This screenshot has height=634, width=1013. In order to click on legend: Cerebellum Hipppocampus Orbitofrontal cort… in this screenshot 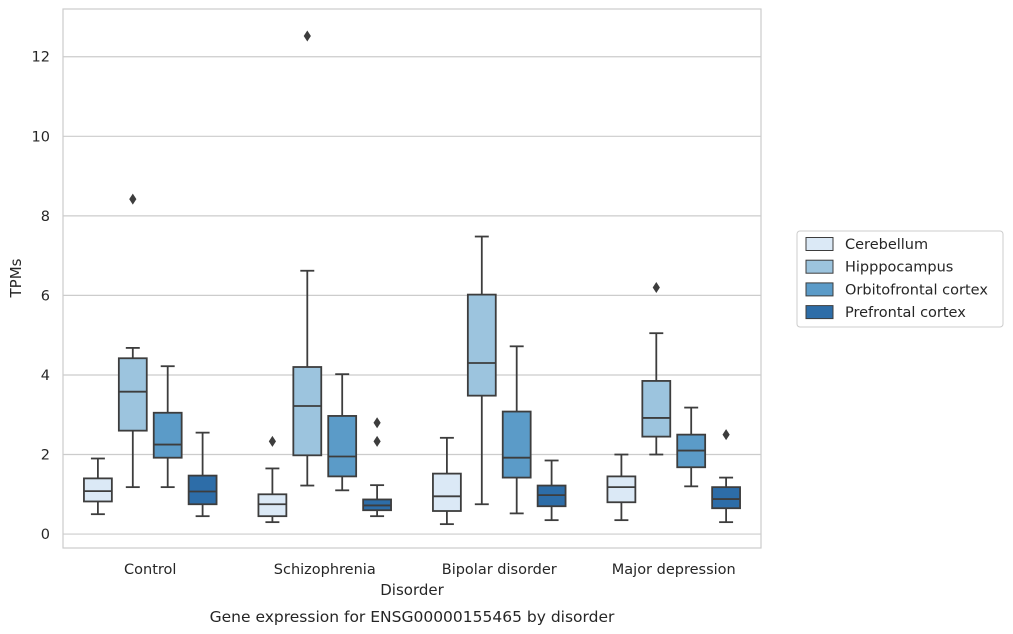, I will do `click(900, 279)`.